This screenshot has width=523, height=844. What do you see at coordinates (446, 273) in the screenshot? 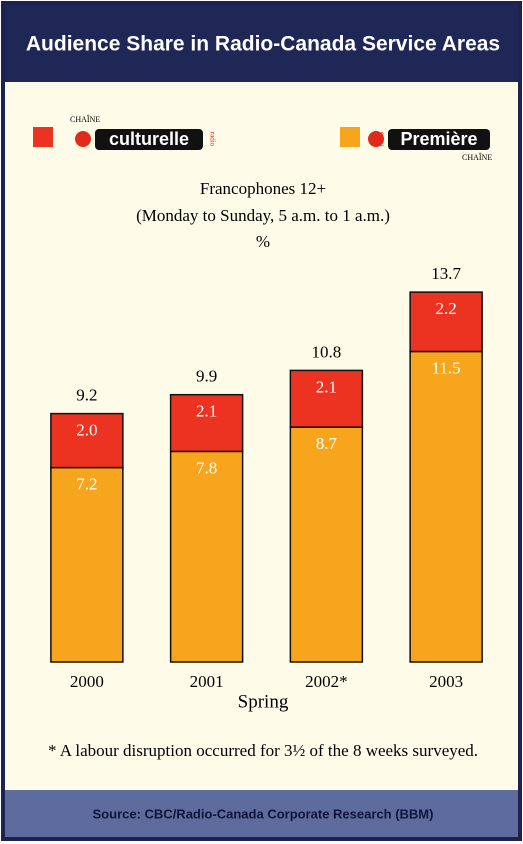
I see `total-label: 13.7` at bounding box center [446, 273].